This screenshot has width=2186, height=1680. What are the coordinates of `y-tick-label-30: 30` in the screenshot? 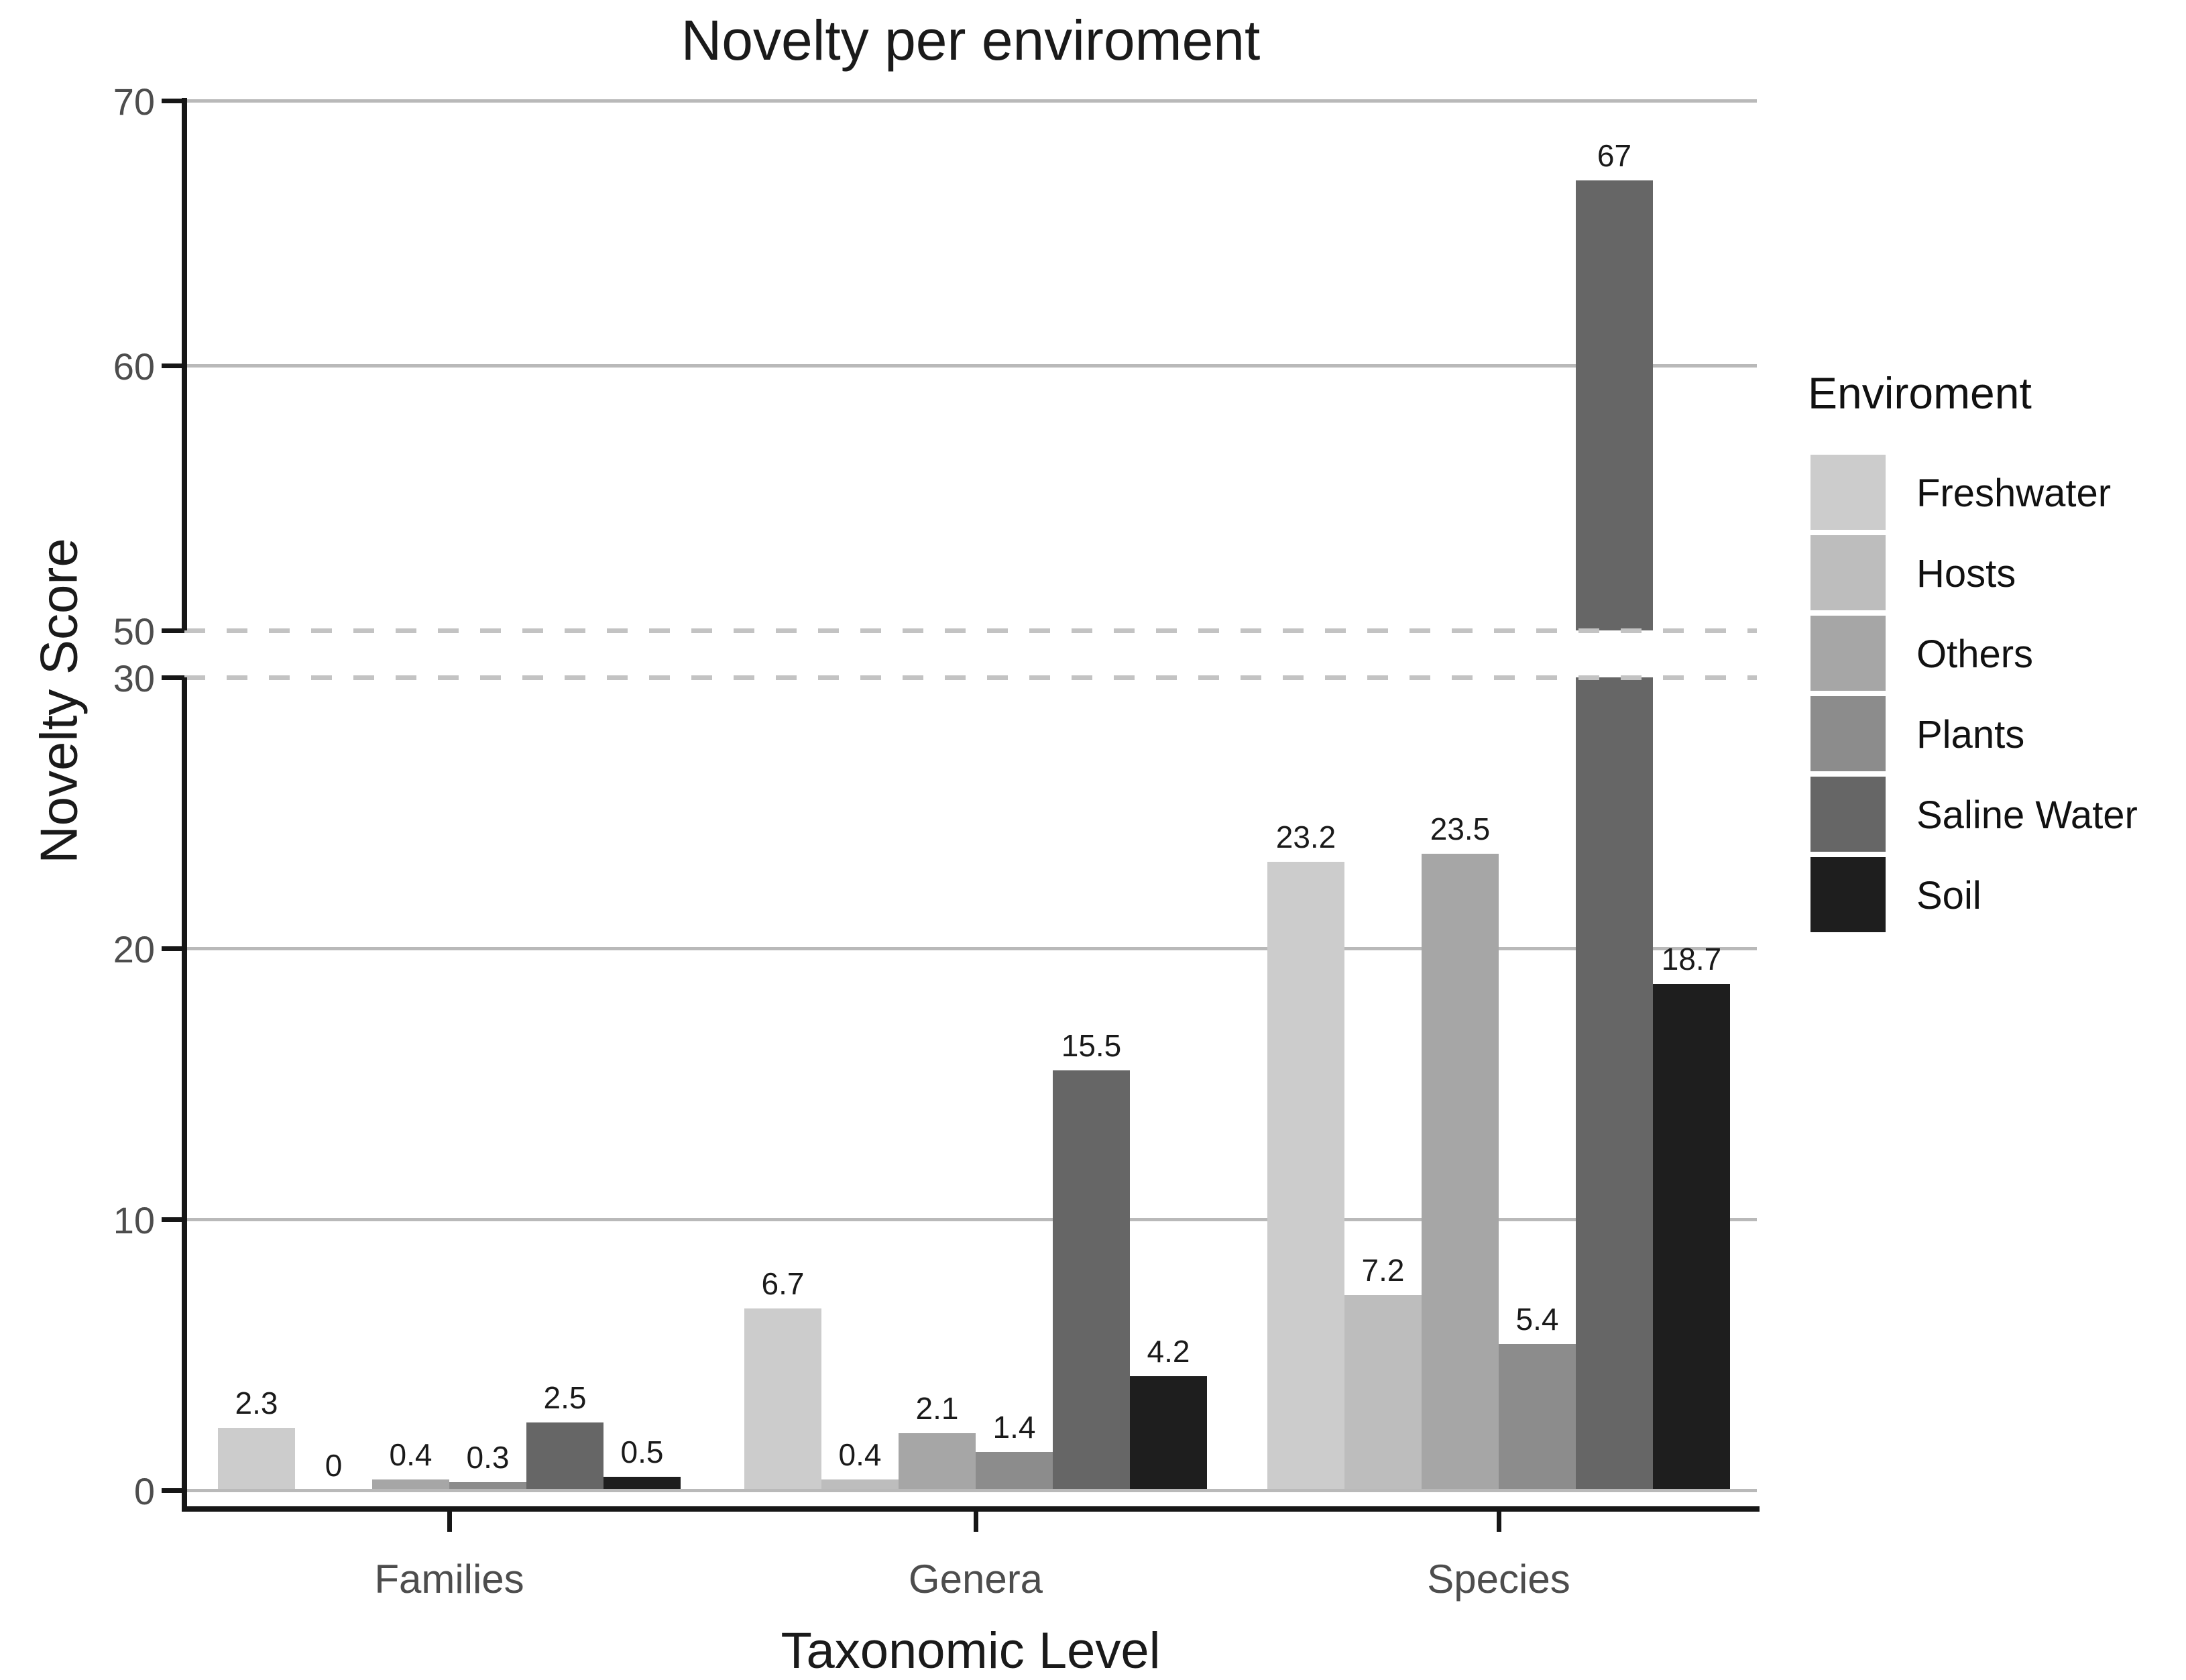 It's located at (134, 678).